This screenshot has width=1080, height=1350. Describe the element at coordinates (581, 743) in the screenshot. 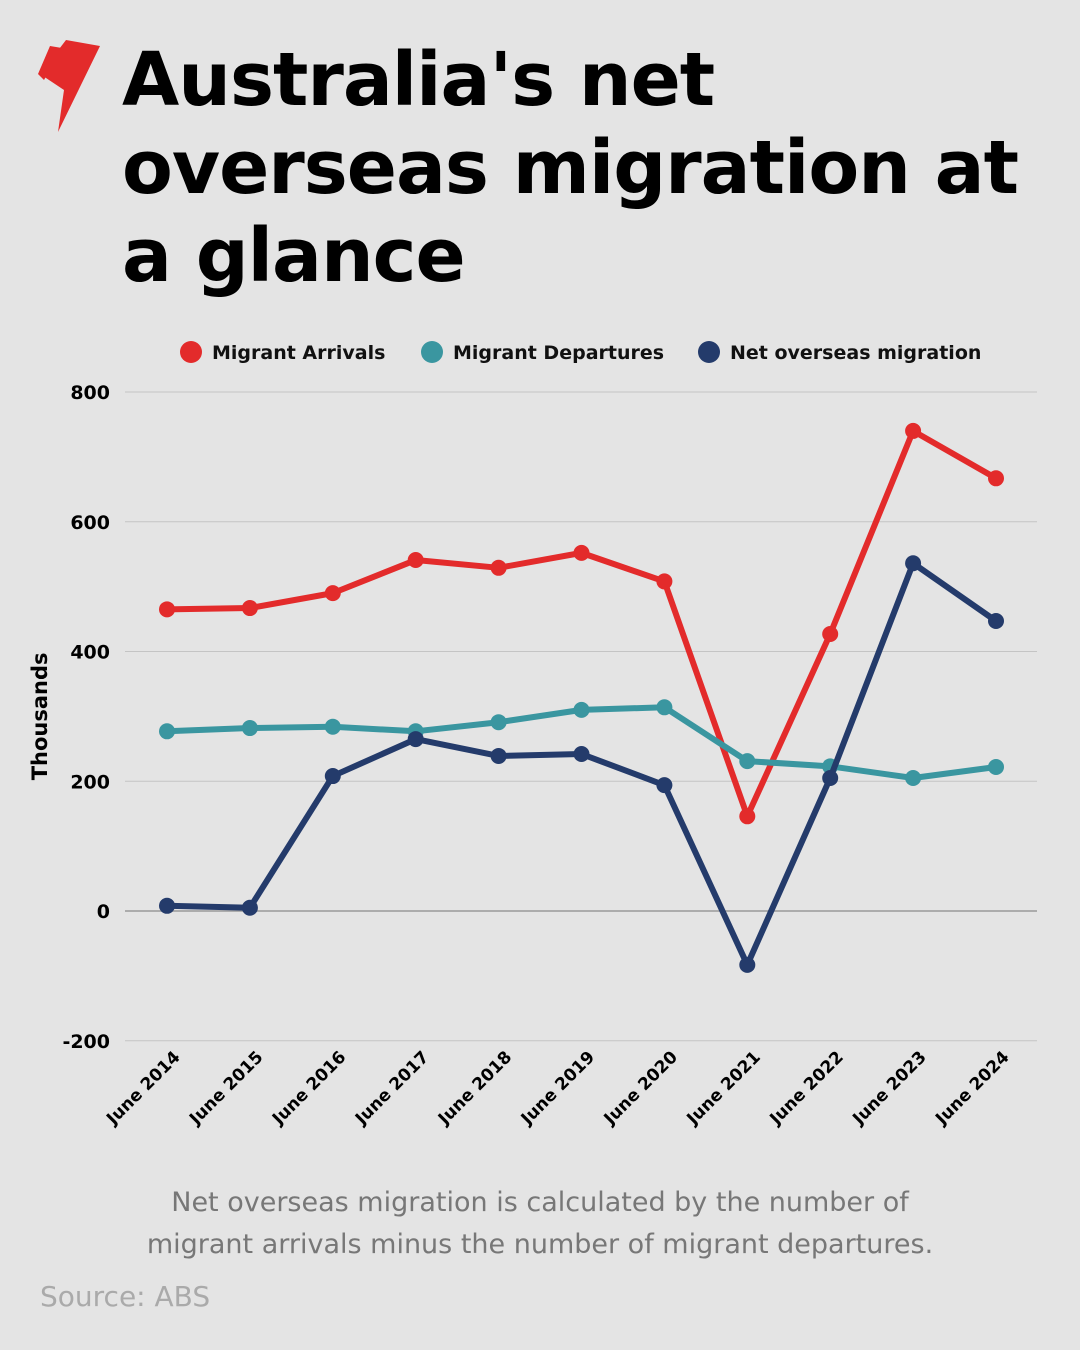

I see `series-line` at that location.